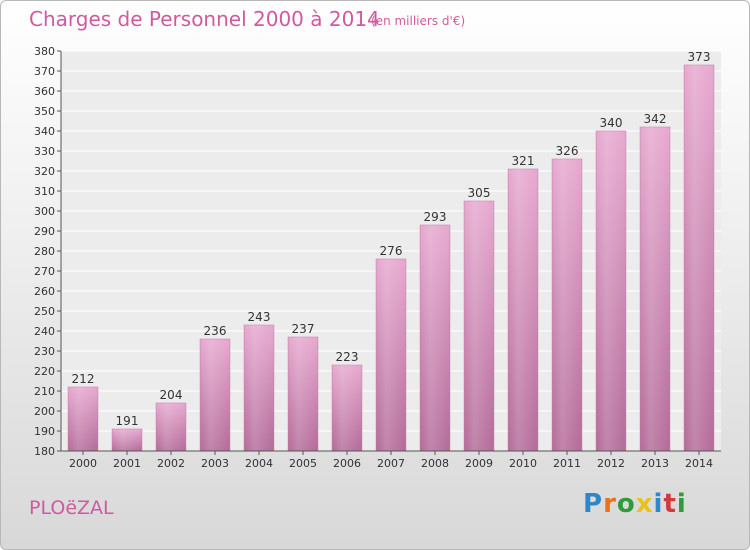 The height and width of the screenshot is (550, 750). What do you see at coordinates (347, 357) in the screenshot?
I see `bar-value-label: 223` at bounding box center [347, 357].